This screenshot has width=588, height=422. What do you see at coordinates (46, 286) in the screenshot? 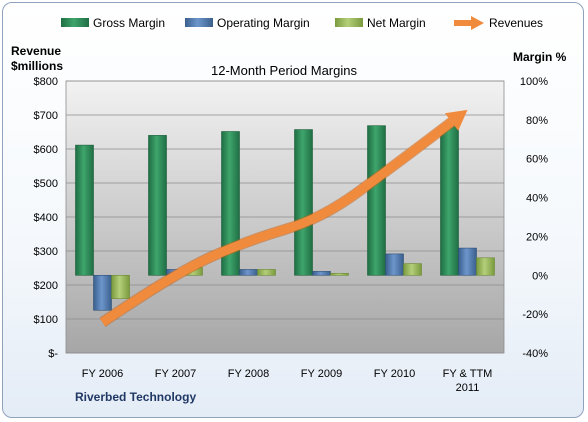
I see `left-tick-label: $200` at bounding box center [46, 286].